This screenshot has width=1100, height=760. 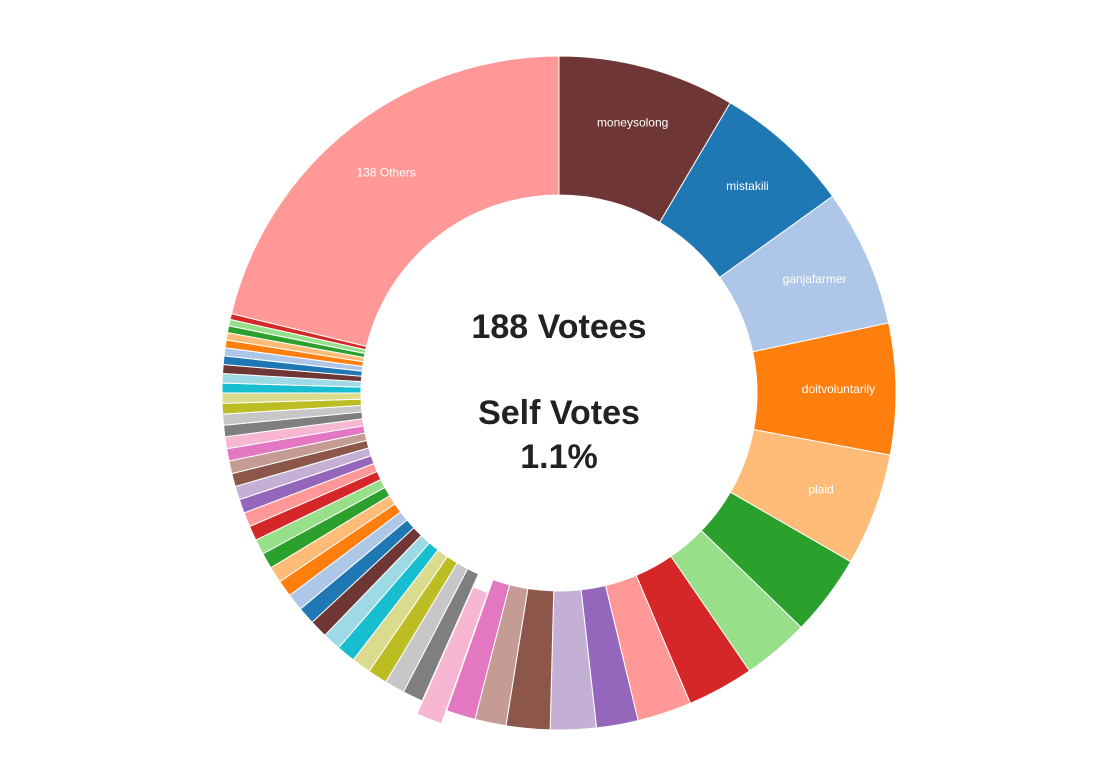 I want to click on slice-label: mistakili, so click(x=747, y=186).